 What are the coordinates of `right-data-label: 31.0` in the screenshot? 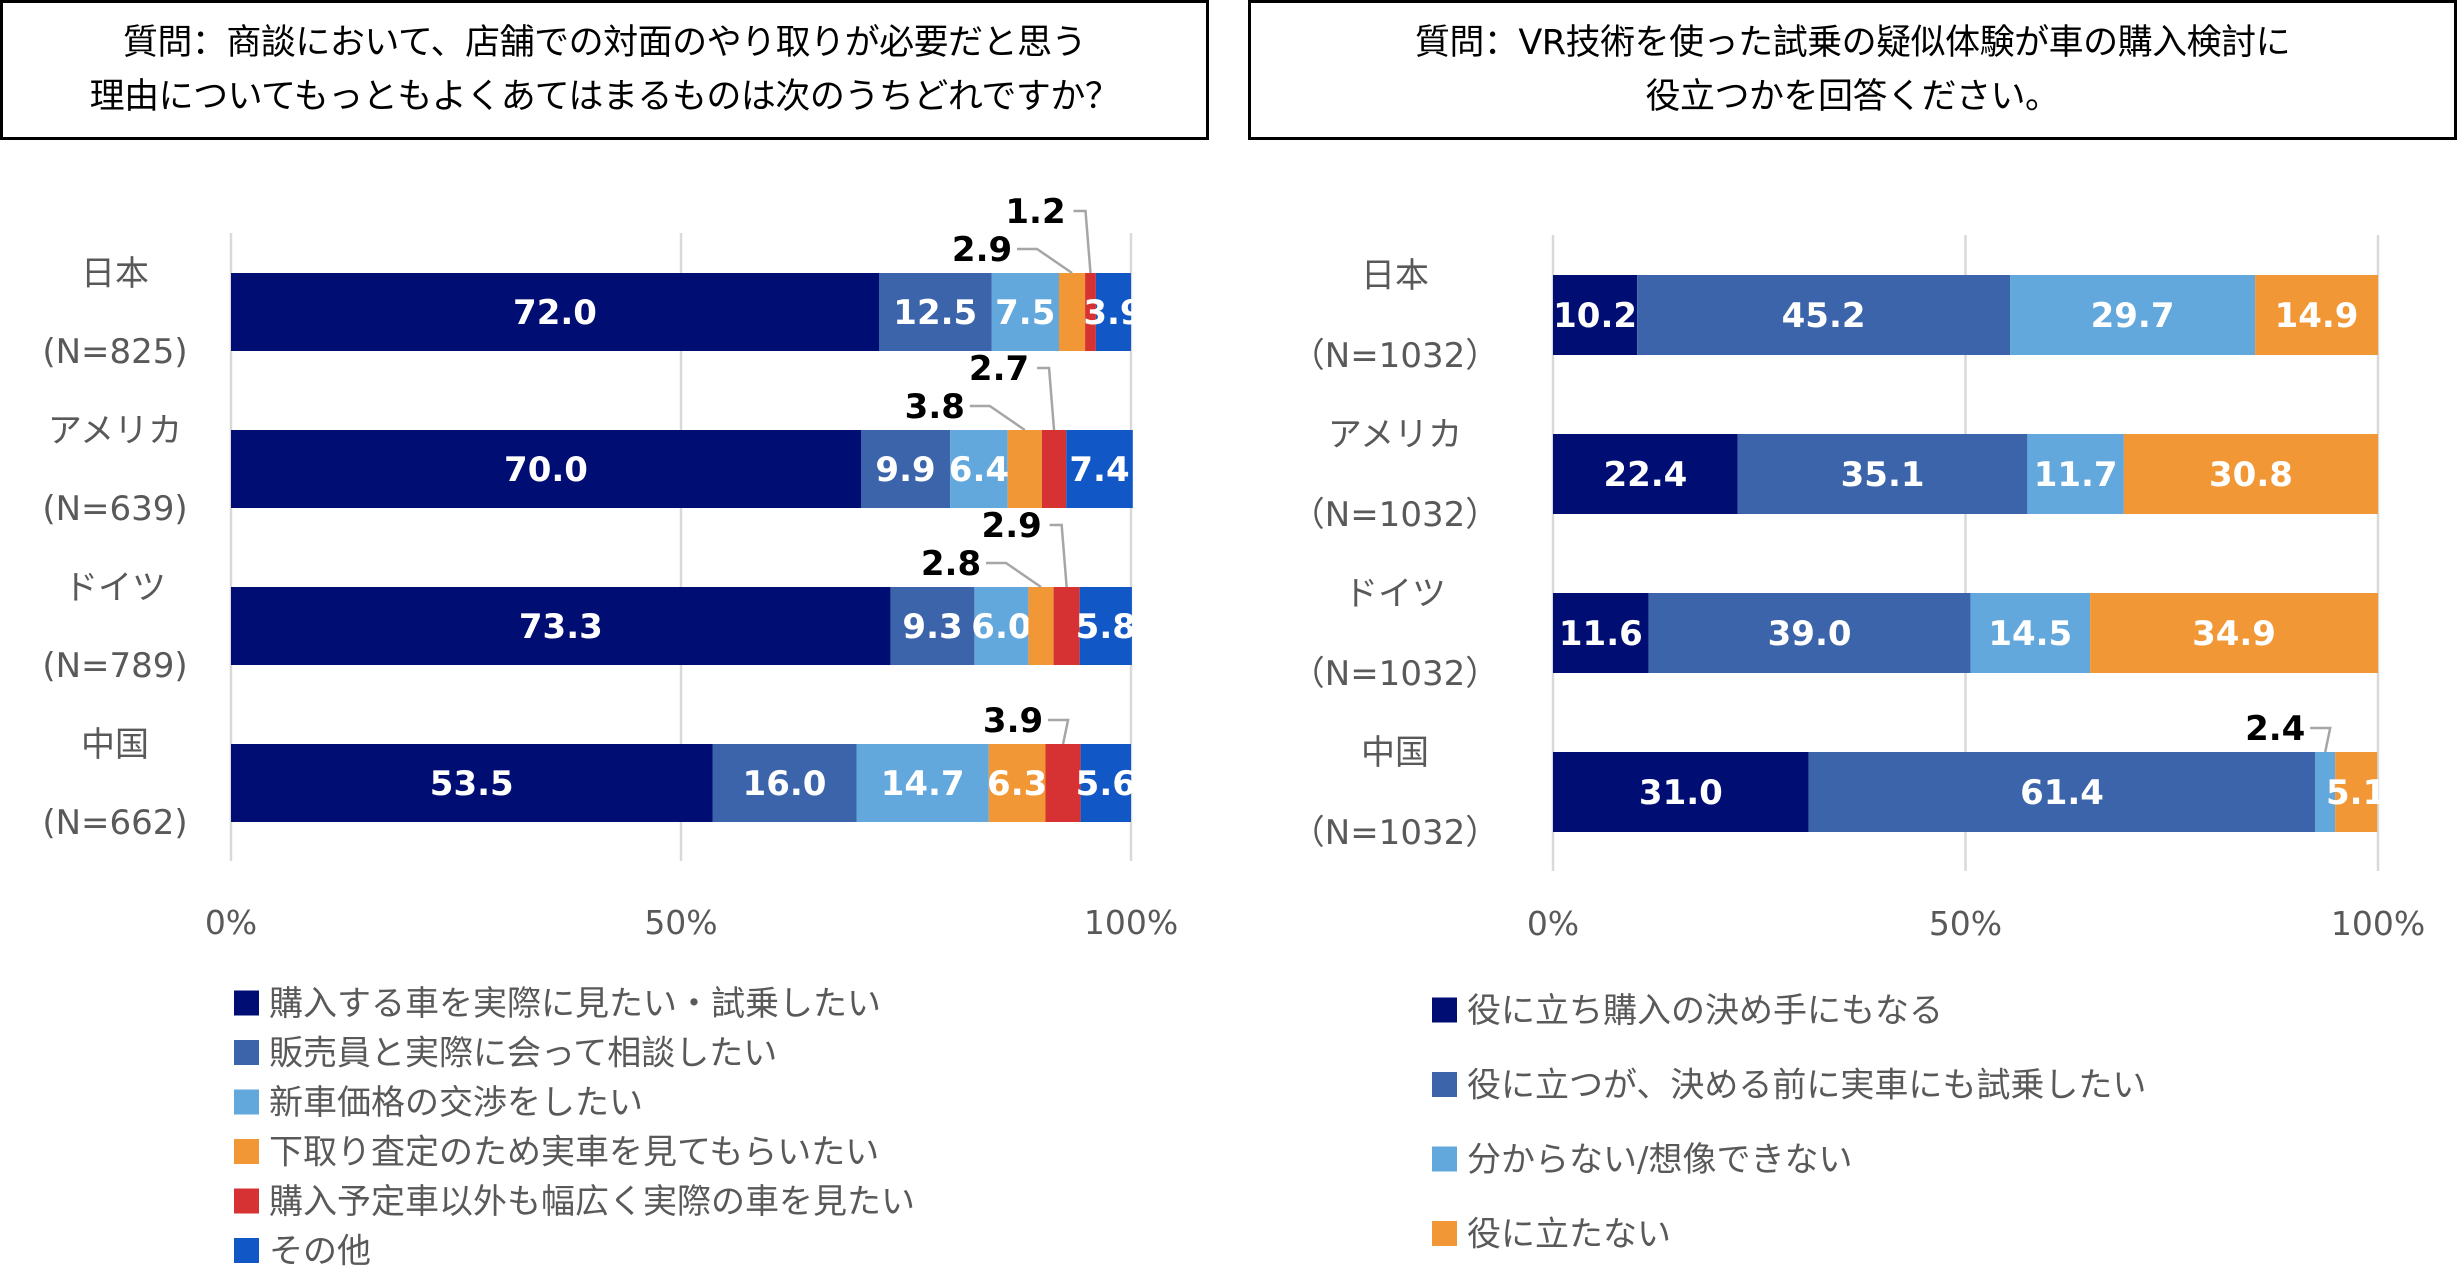 It's located at (1681, 793).